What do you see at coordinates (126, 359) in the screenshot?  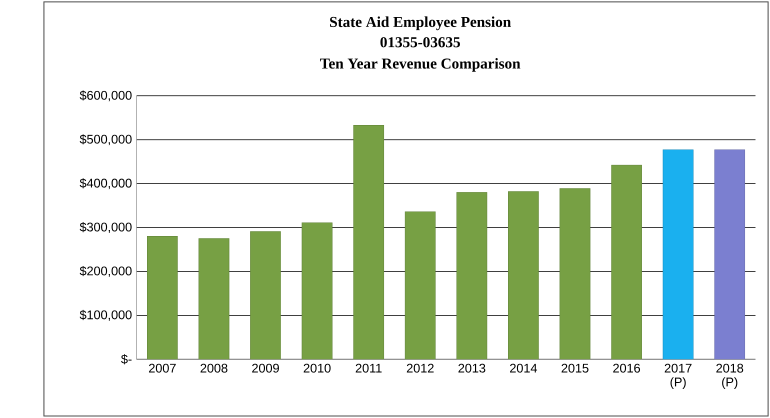 I see `y-tick-label: $-` at bounding box center [126, 359].